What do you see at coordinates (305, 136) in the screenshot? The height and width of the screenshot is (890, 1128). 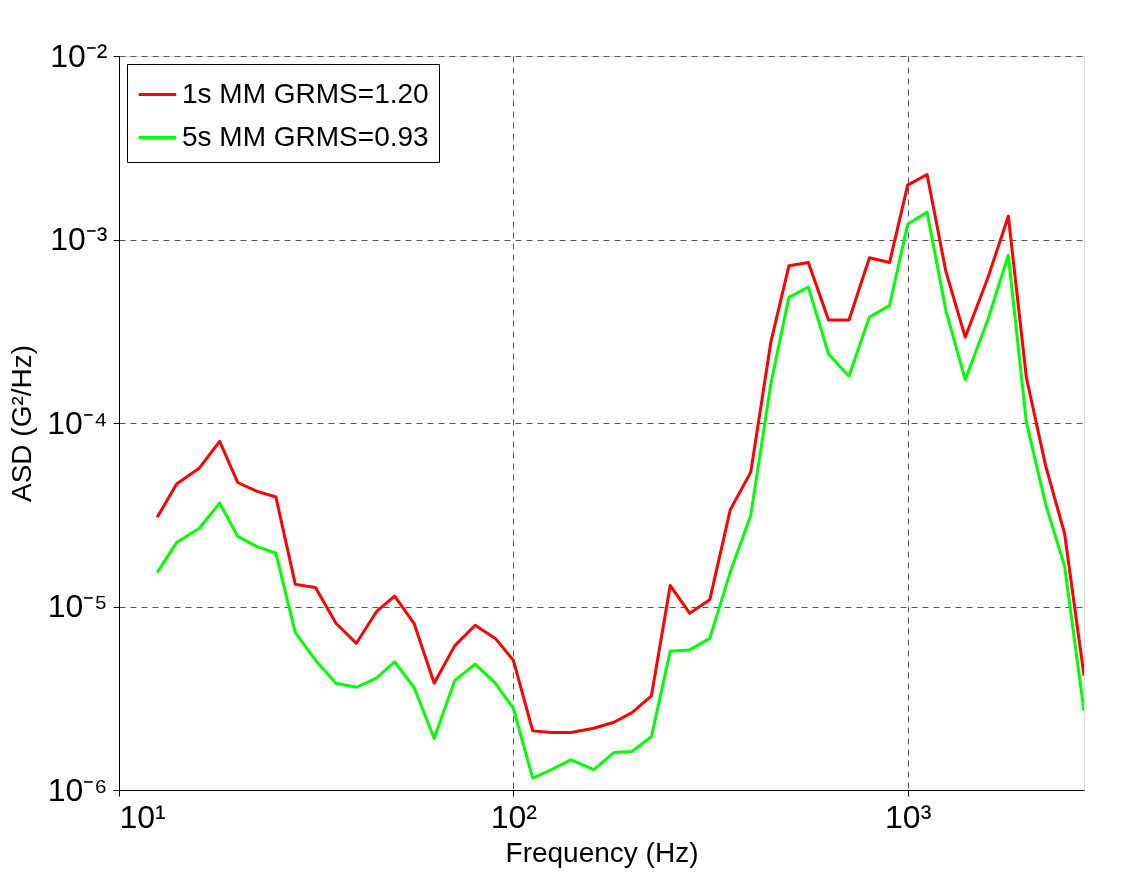 I see `legend-label: 5s MM GRMS=0.93` at bounding box center [305, 136].